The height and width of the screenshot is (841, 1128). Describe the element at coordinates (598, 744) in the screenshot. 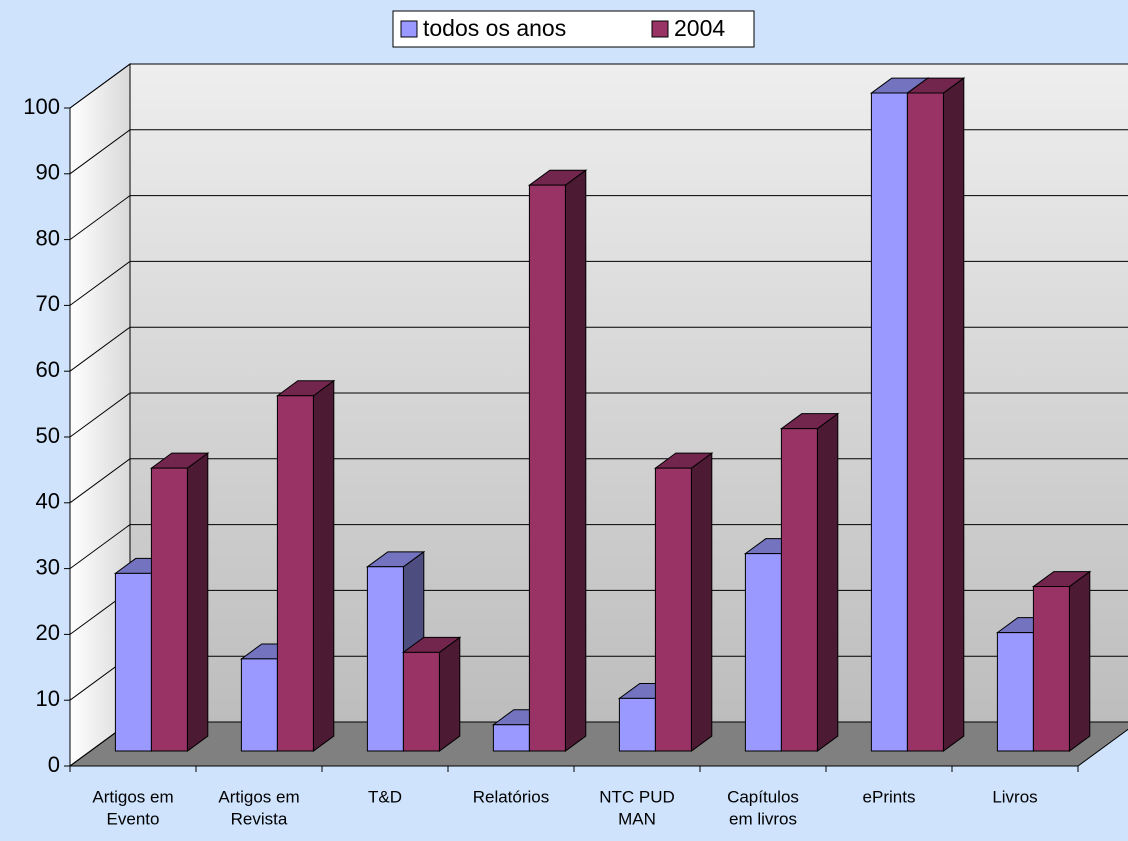

I see `floor` at that location.